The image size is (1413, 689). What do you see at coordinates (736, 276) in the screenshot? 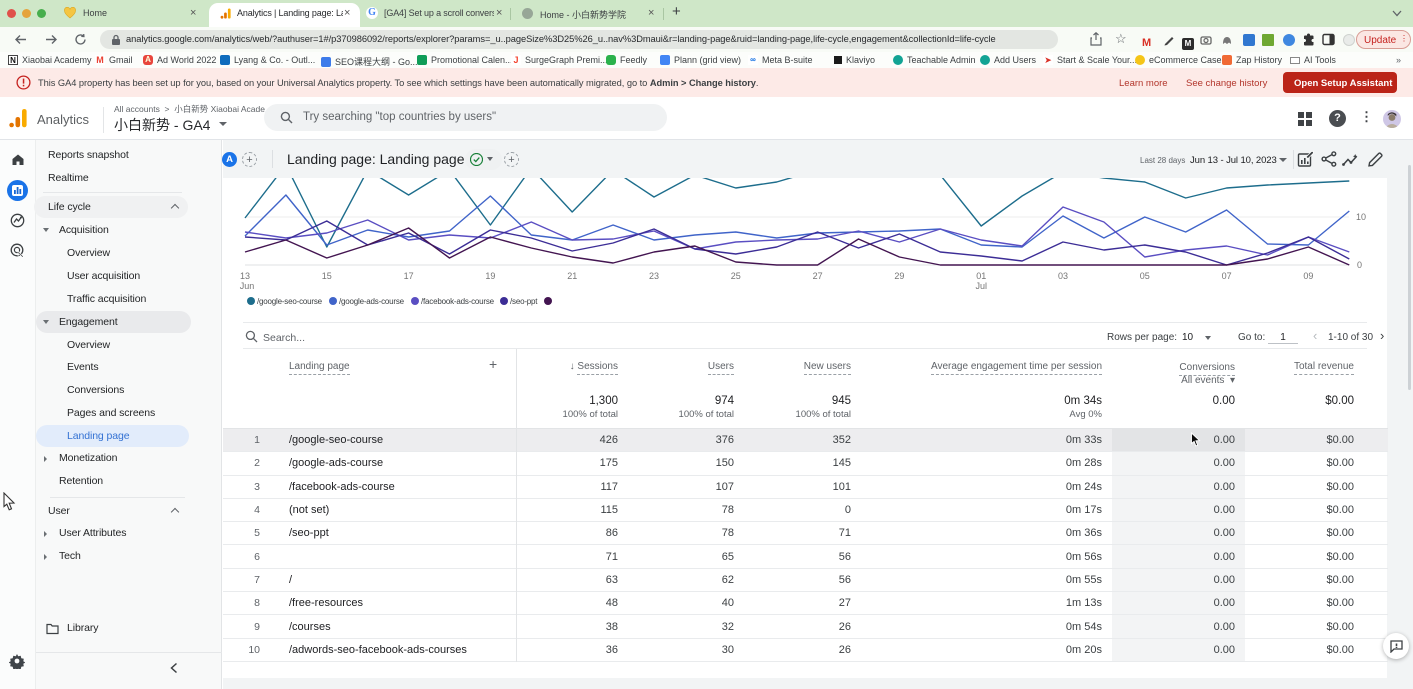
I see `svg-text: 25` at bounding box center [736, 276].